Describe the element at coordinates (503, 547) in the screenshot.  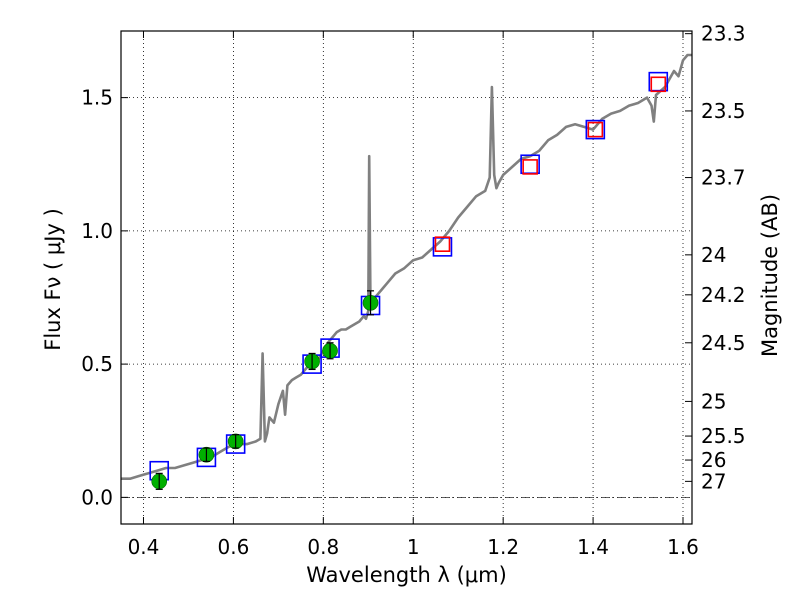
I see `x-tick-label: 1.2` at that location.